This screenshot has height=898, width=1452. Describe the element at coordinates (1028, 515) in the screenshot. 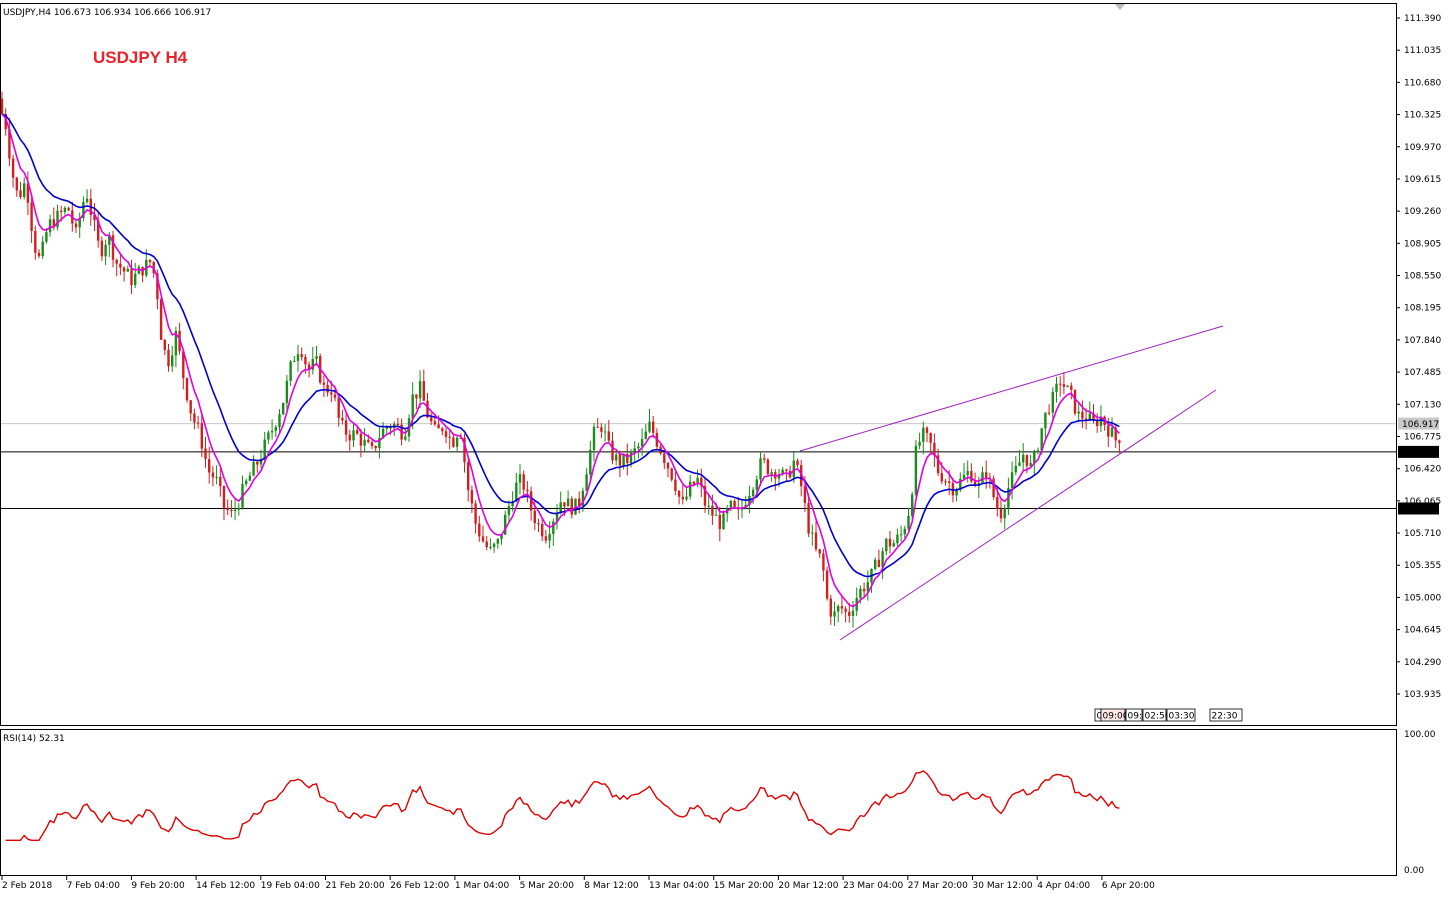

I see `lower-trendline` at that location.